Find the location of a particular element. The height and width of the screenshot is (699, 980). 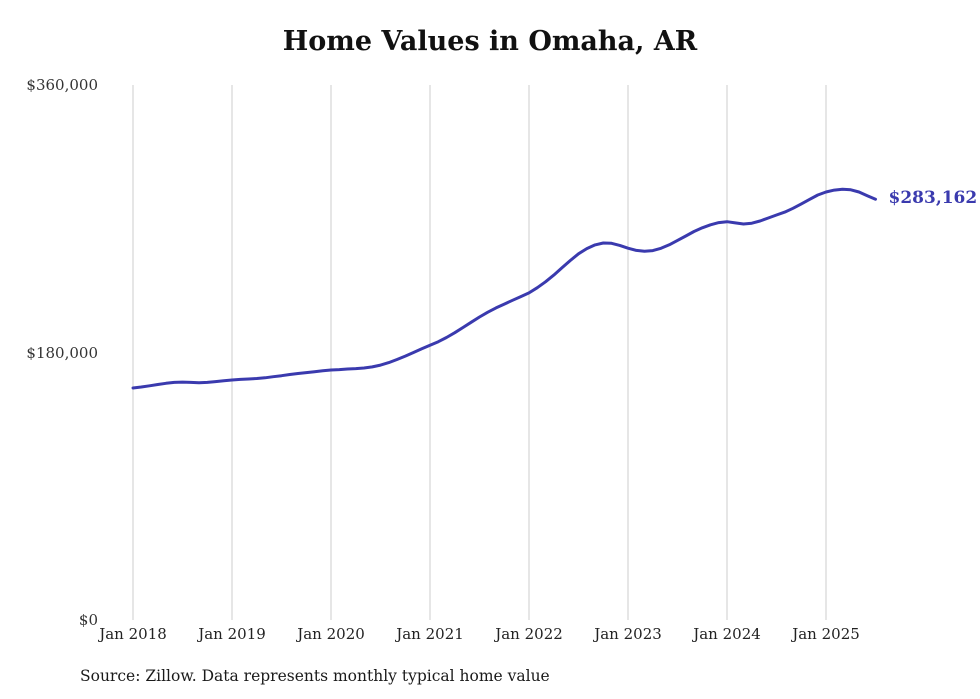

x-axis-tick-label: Jan 2020 is located at coordinates (331, 634).